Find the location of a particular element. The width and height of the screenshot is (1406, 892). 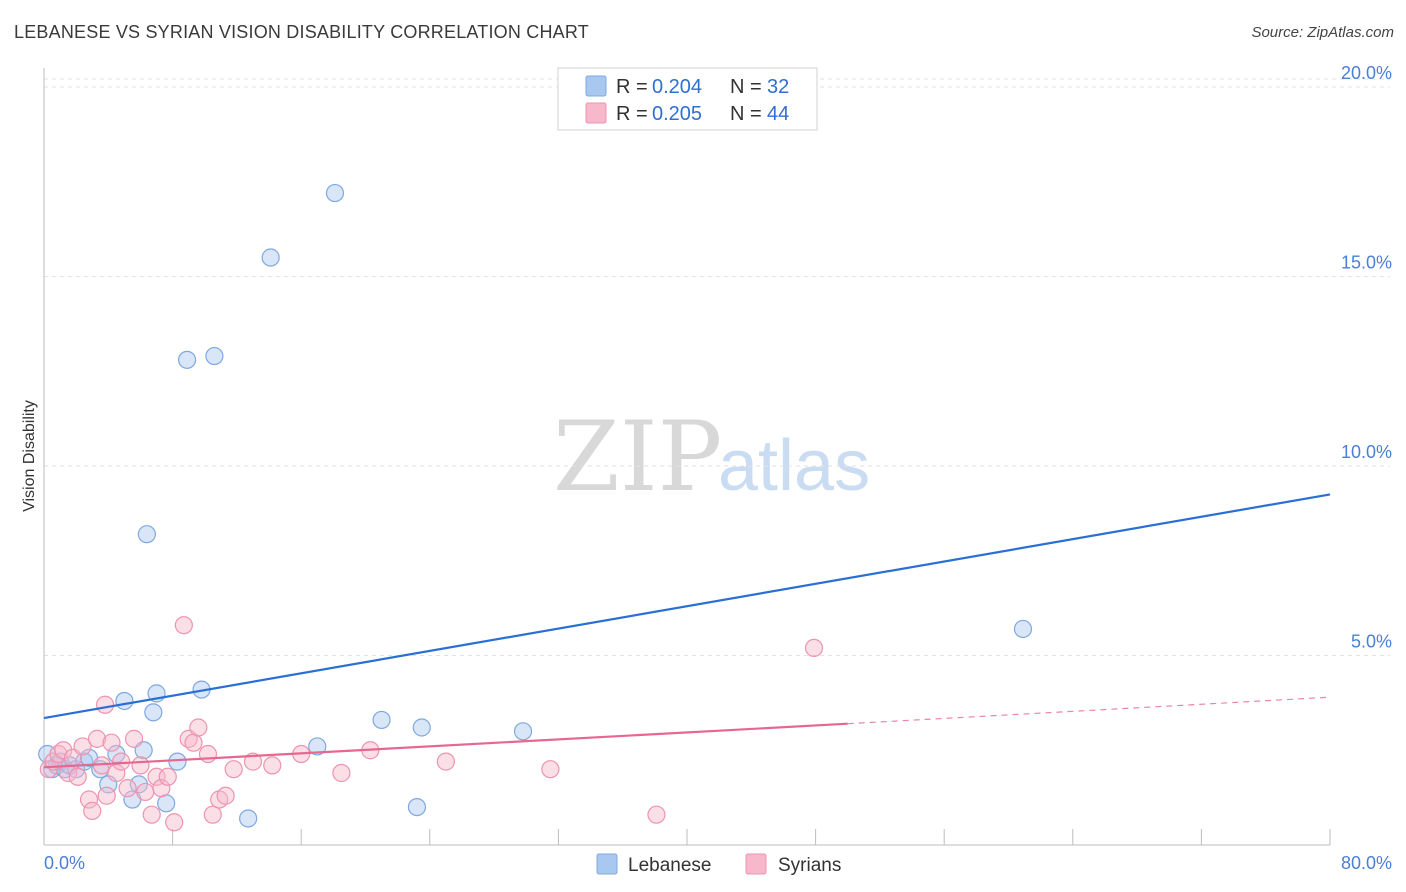

legend-swatch-syrians is located at coordinates (596, 113).